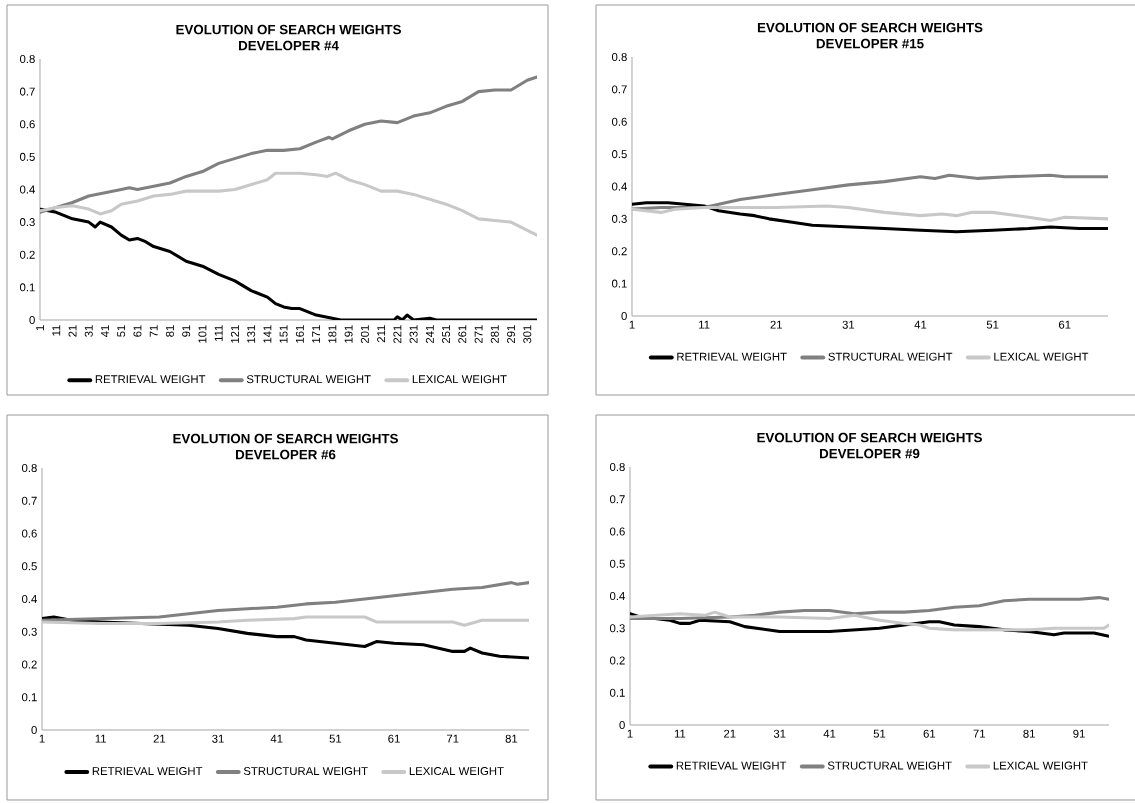 The image size is (1135, 803). What do you see at coordinates (299, 334) in the screenshot?
I see `x-tick-label: 161` at bounding box center [299, 334].